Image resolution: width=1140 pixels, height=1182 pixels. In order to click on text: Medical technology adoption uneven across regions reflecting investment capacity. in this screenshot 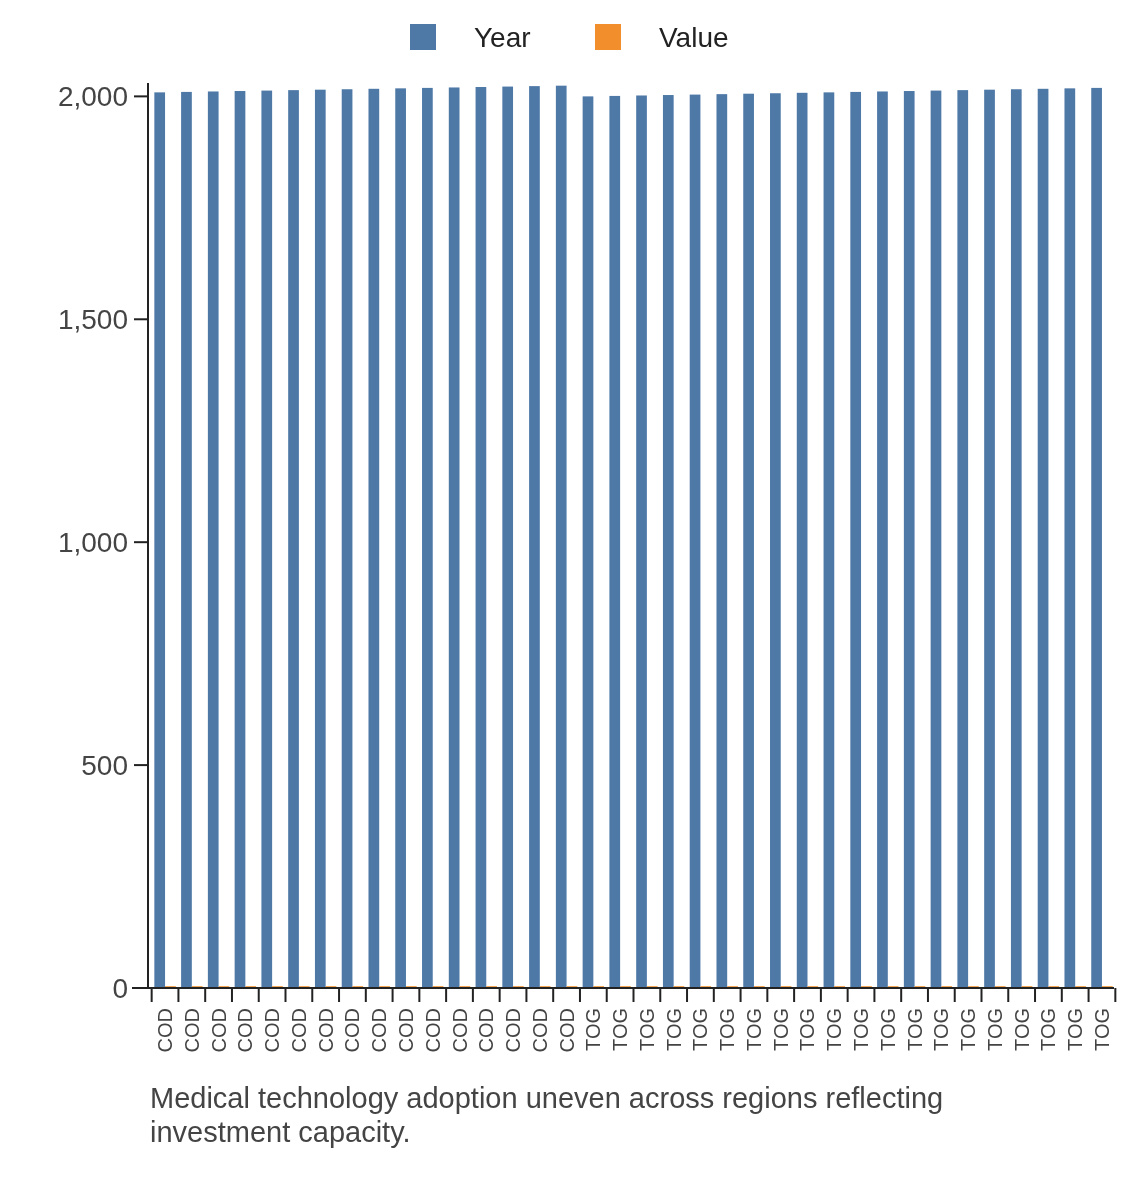, I will do `click(547, 1115)`.